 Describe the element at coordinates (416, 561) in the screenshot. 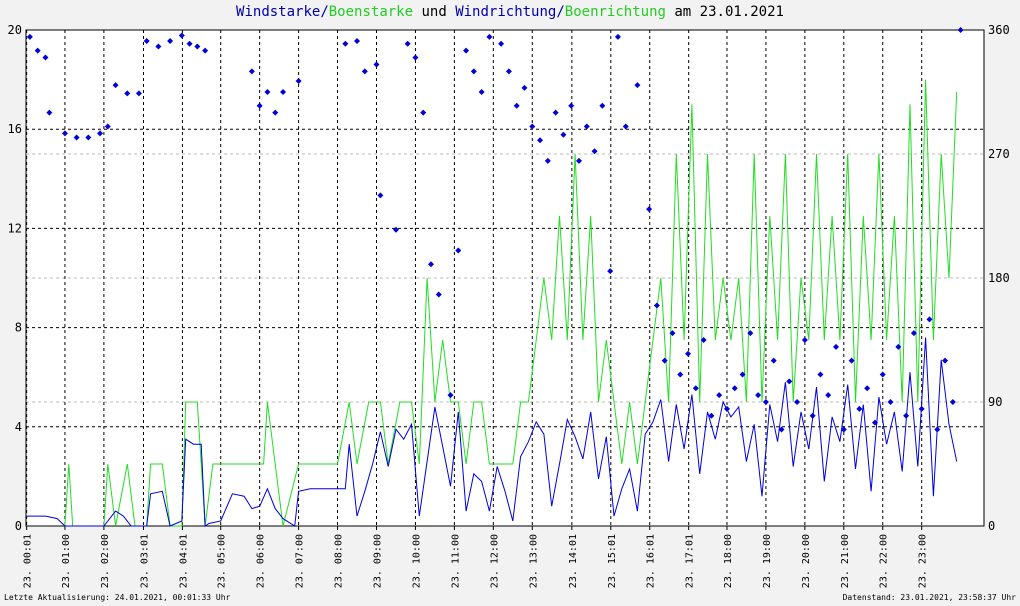

I see `x-tick-label: 23. 10:00` at that location.